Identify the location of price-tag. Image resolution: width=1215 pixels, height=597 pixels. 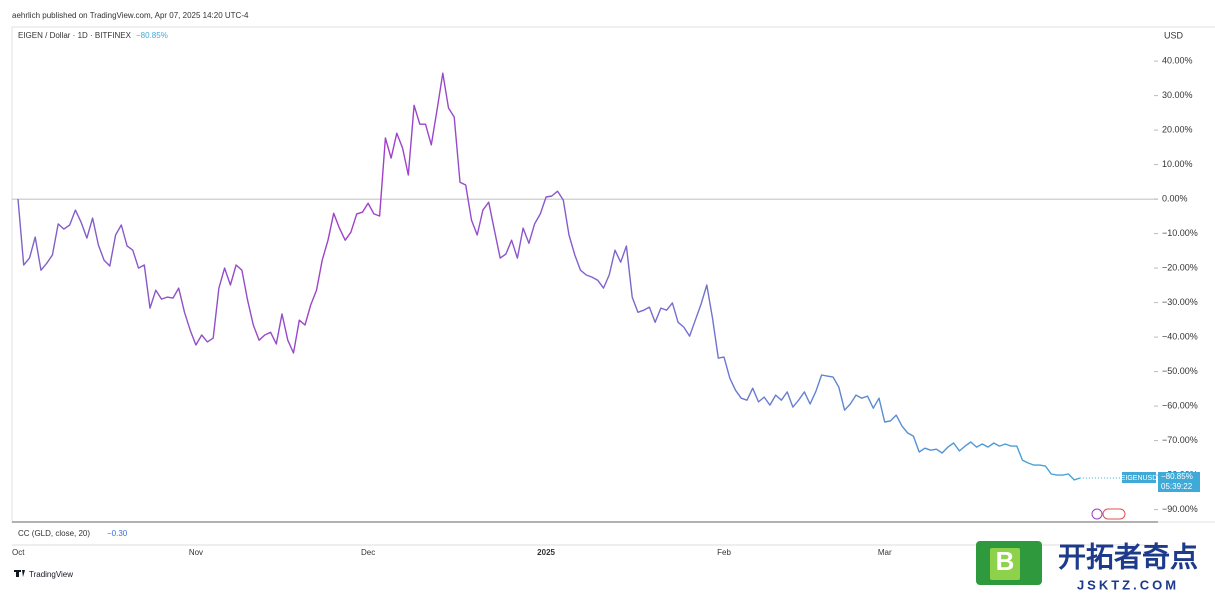
(1179, 482).